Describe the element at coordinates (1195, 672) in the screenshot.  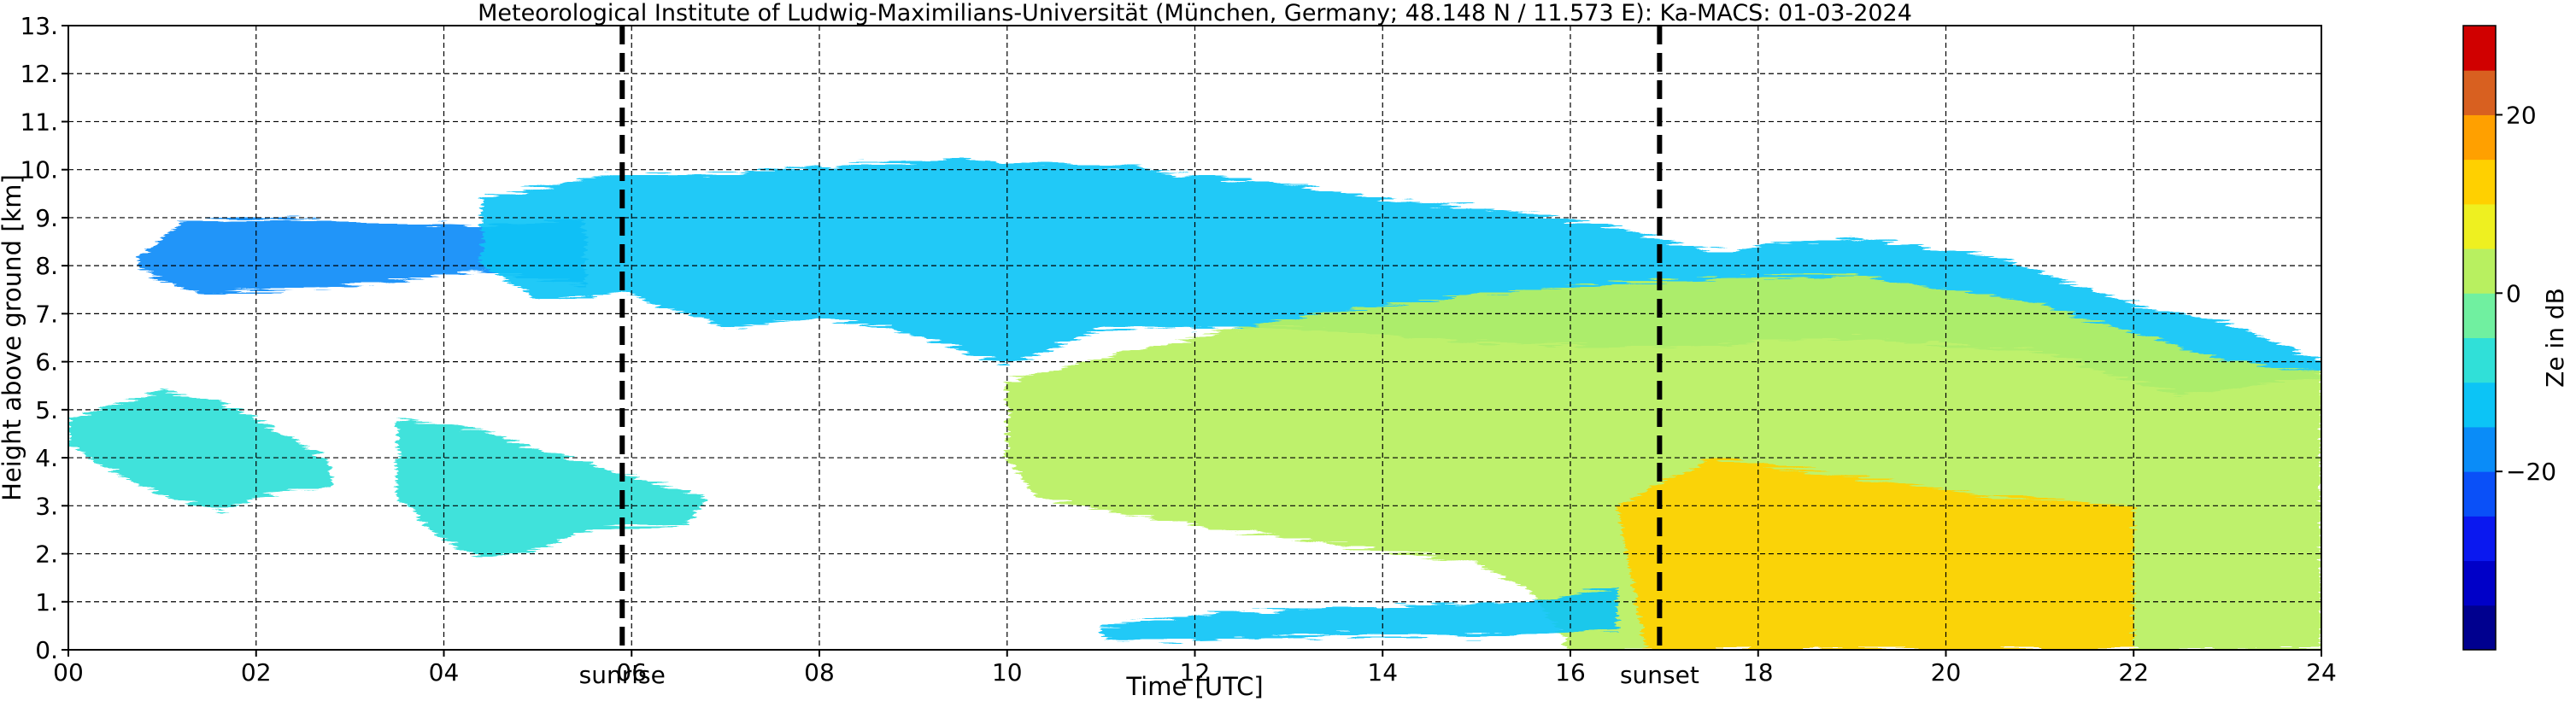
I see `x-tick-label: 12` at that location.